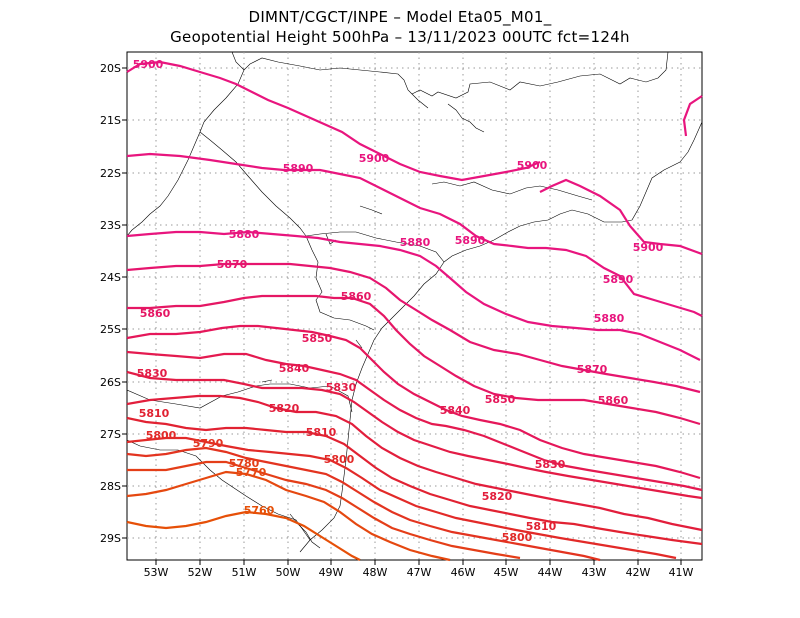  I want to click on contour-5900-ne, so click(621, 217).